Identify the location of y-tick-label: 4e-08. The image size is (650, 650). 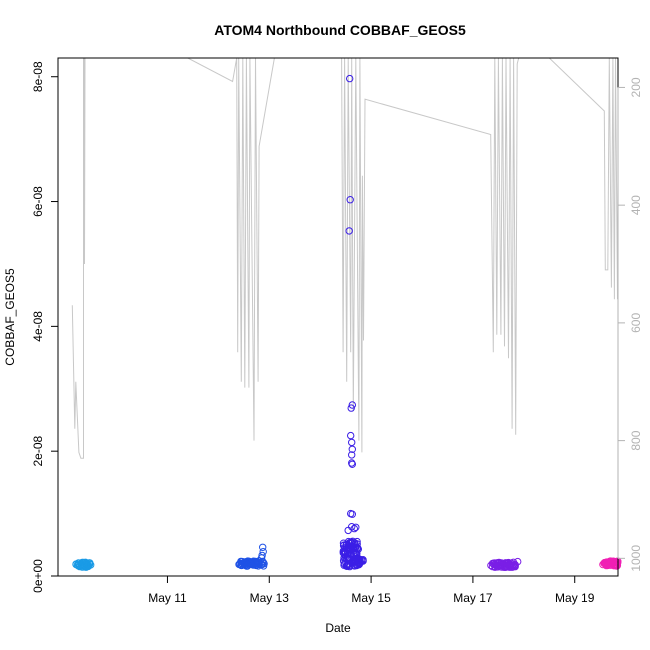
(38, 326).